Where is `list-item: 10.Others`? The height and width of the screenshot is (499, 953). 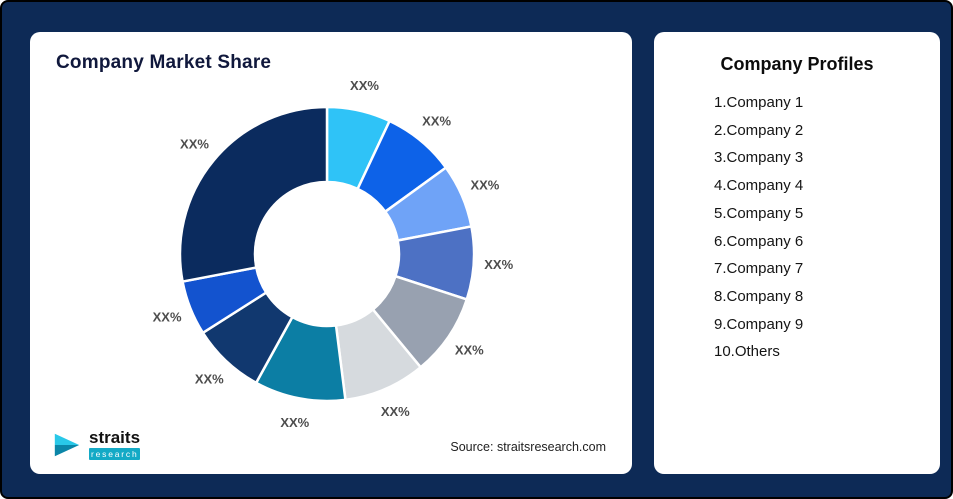
list-item: 10.Others is located at coordinates (747, 352).